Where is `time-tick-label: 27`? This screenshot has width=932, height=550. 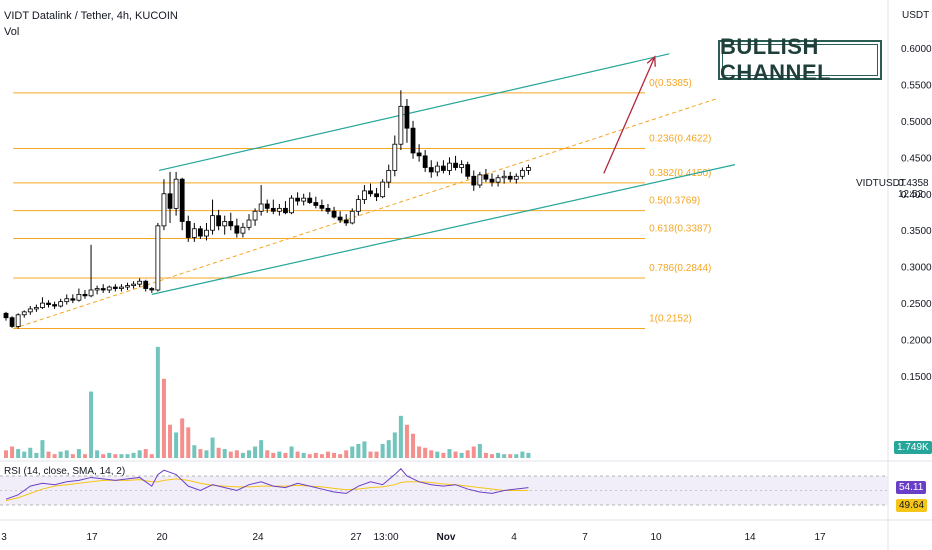 time-tick-label: 27 is located at coordinates (356, 537).